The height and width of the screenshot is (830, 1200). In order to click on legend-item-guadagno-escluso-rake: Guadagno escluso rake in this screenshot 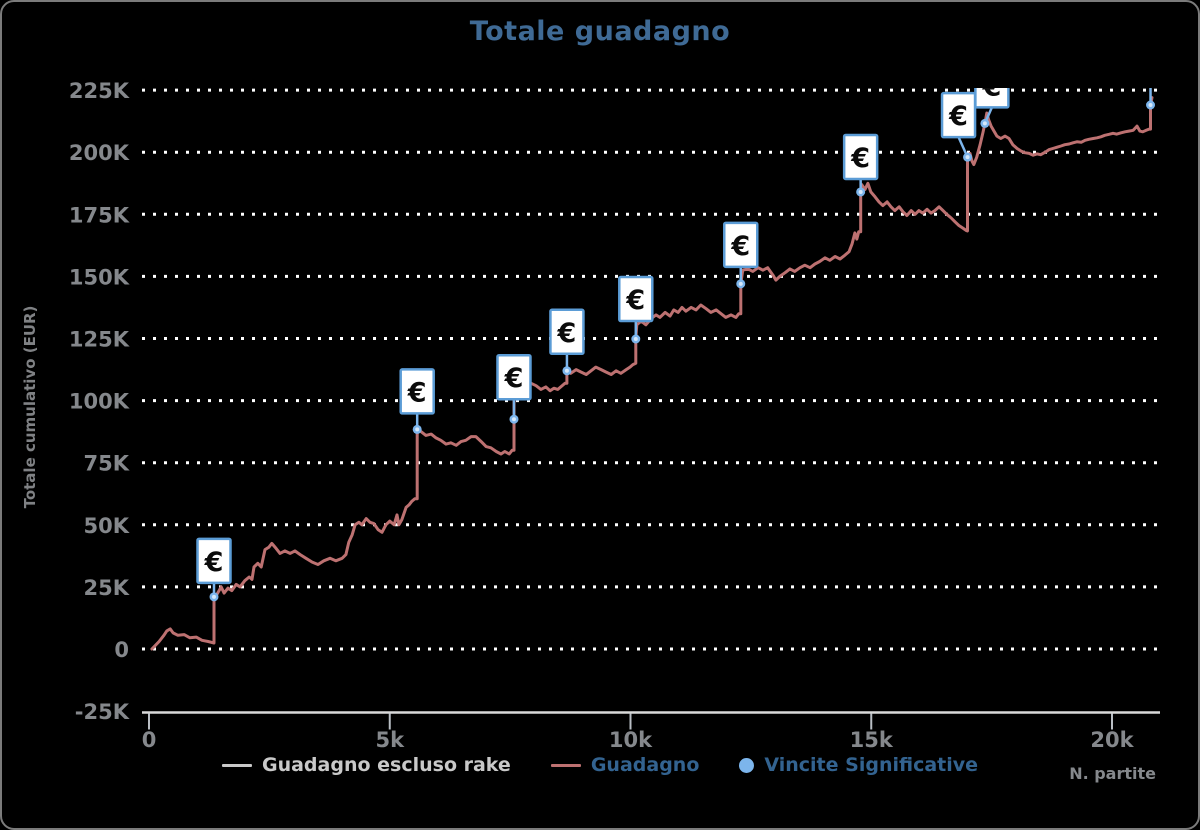, I will do `click(366, 765)`.